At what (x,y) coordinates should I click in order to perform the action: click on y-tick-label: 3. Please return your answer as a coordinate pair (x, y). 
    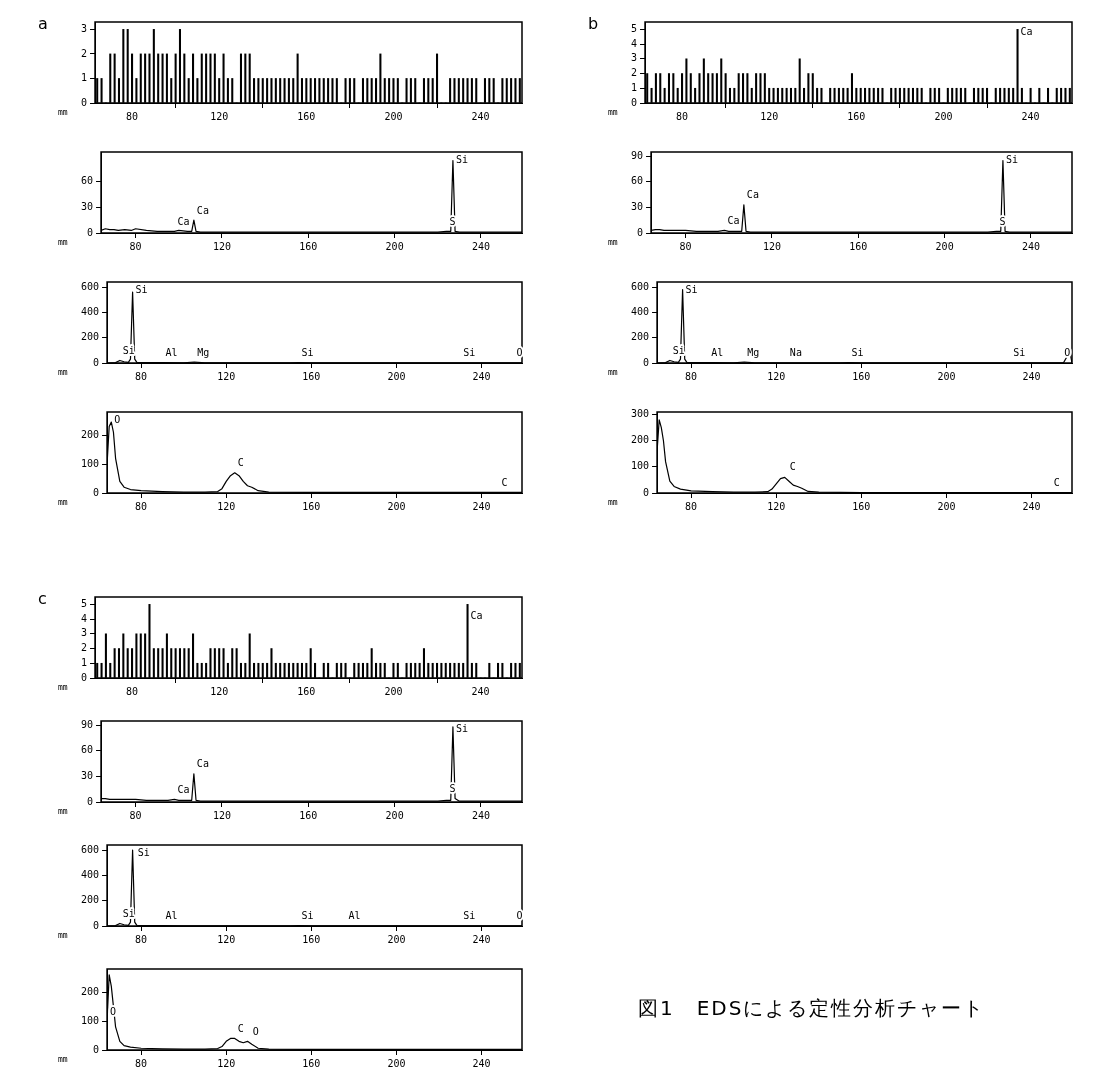
    Looking at the image, I should click on (84, 633).